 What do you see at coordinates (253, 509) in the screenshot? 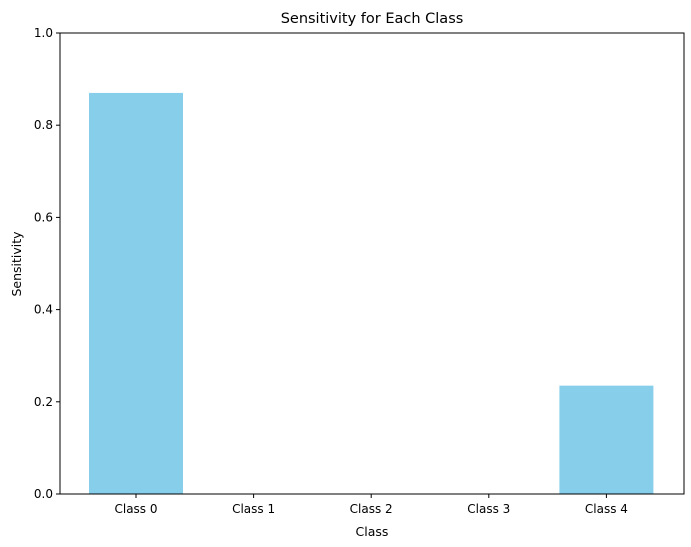
I see `x-tick-label: Class 1` at bounding box center [253, 509].